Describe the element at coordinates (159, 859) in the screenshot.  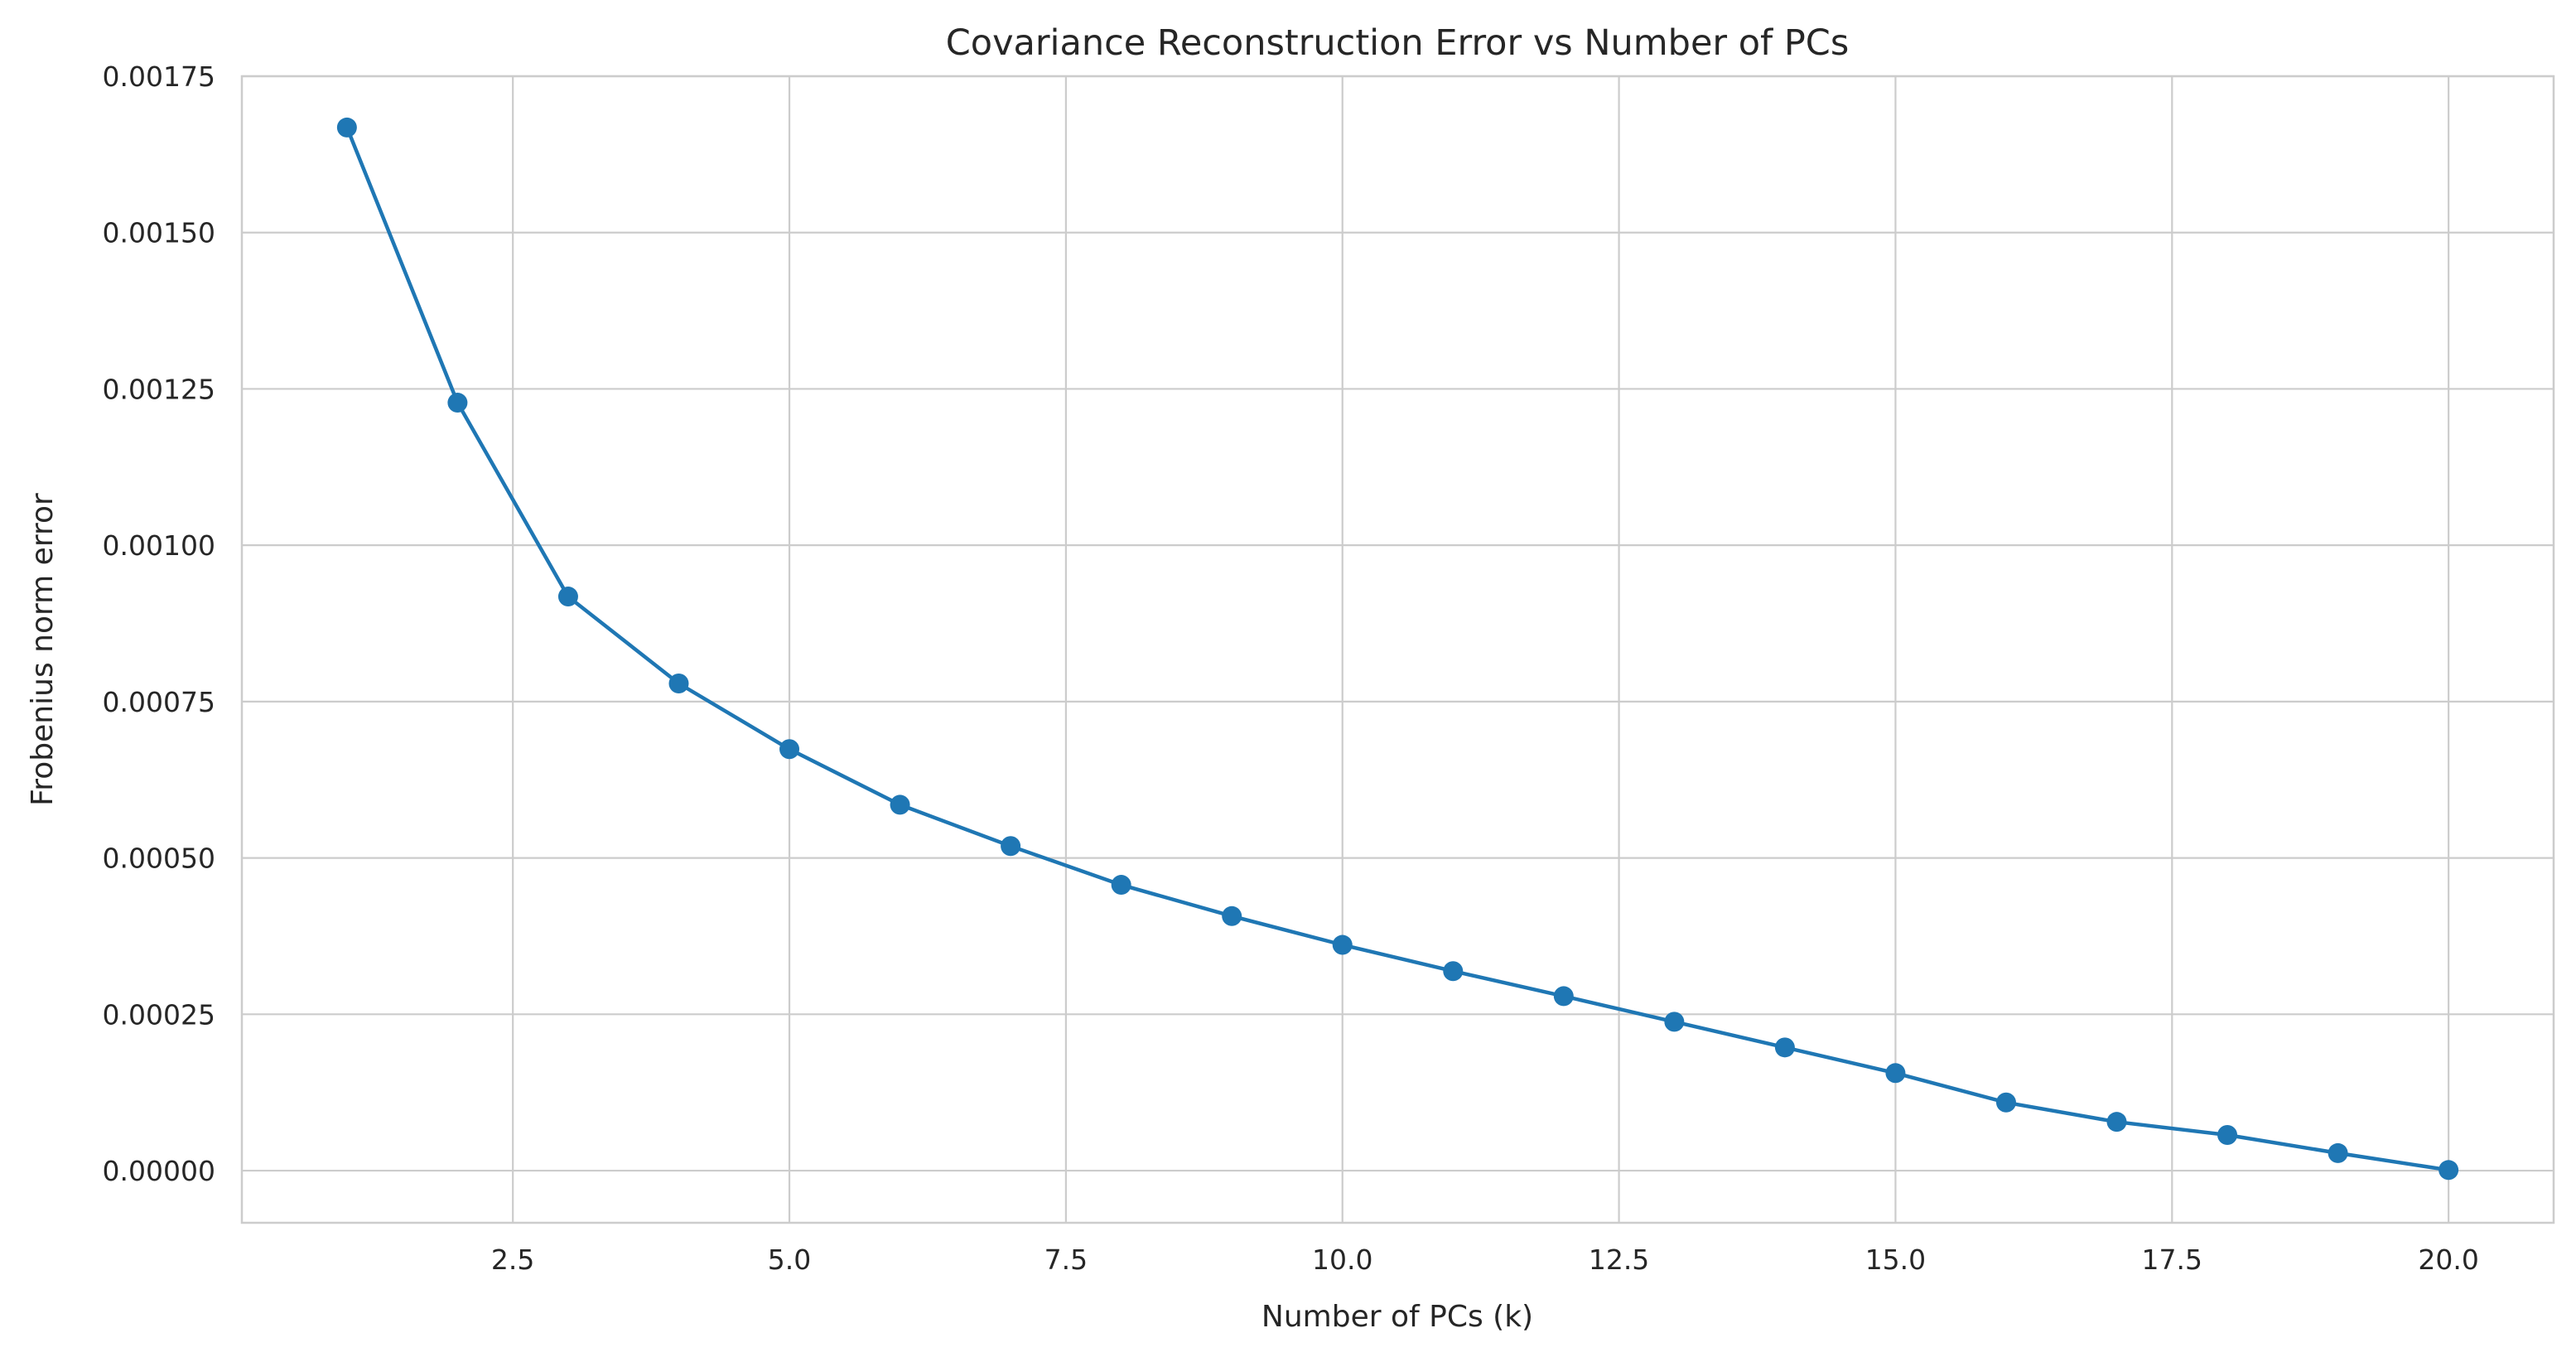
I see `y-tick-label: 0.00050` at that location.